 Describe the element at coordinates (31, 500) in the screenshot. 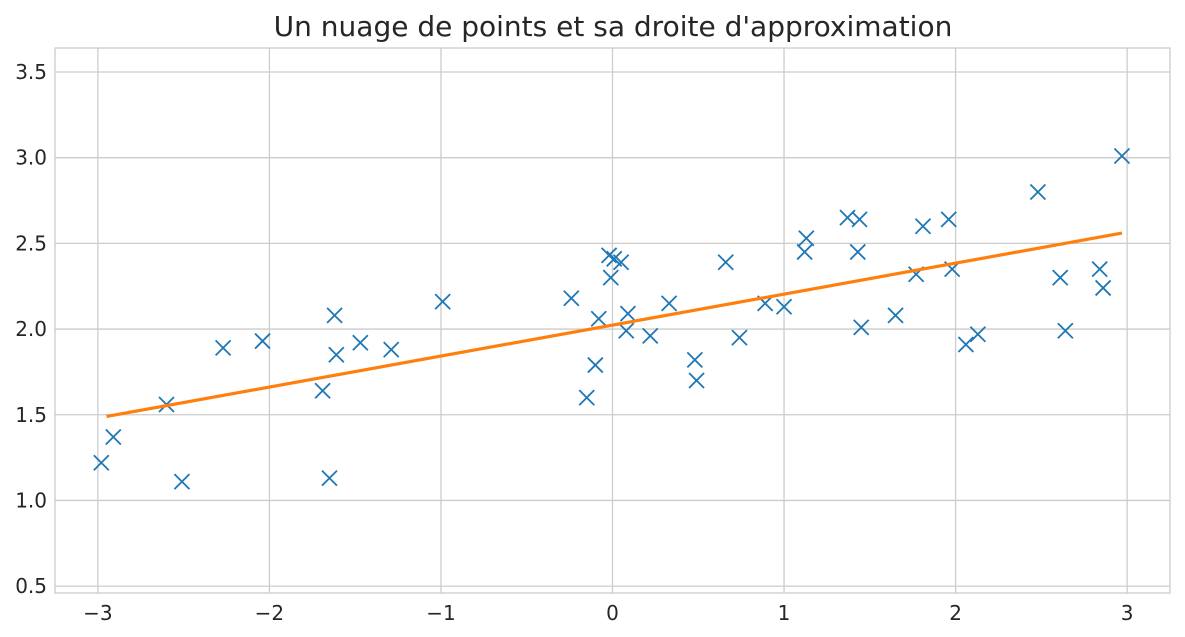

I see `y-tick-label: 1.0` at that location.